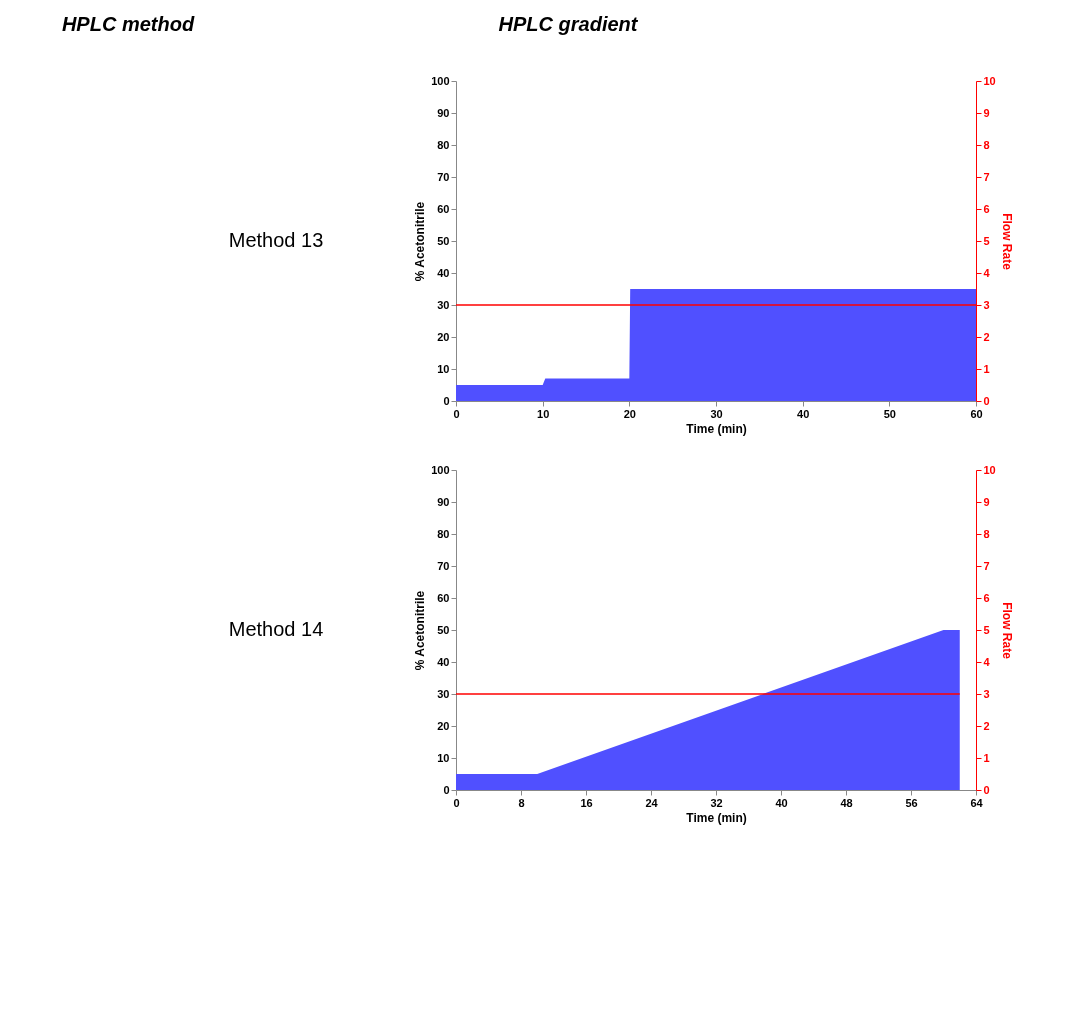 Image resolution: width=1082 pixels, height=1014 pixels. What do you see at coordinates (543, 413) in the screenshot?
I see `x-tick-label: 10` at bounding box center [543, 413].